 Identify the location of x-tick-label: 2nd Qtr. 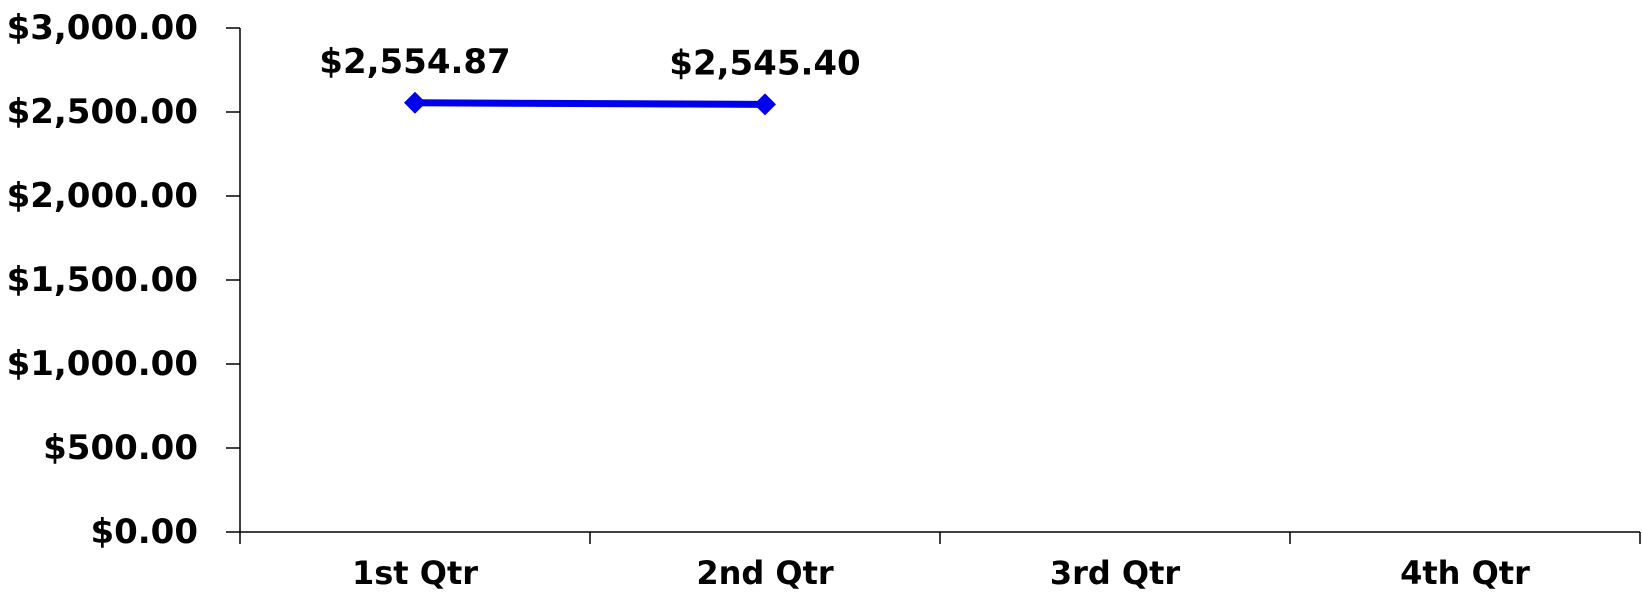
(765, 573).